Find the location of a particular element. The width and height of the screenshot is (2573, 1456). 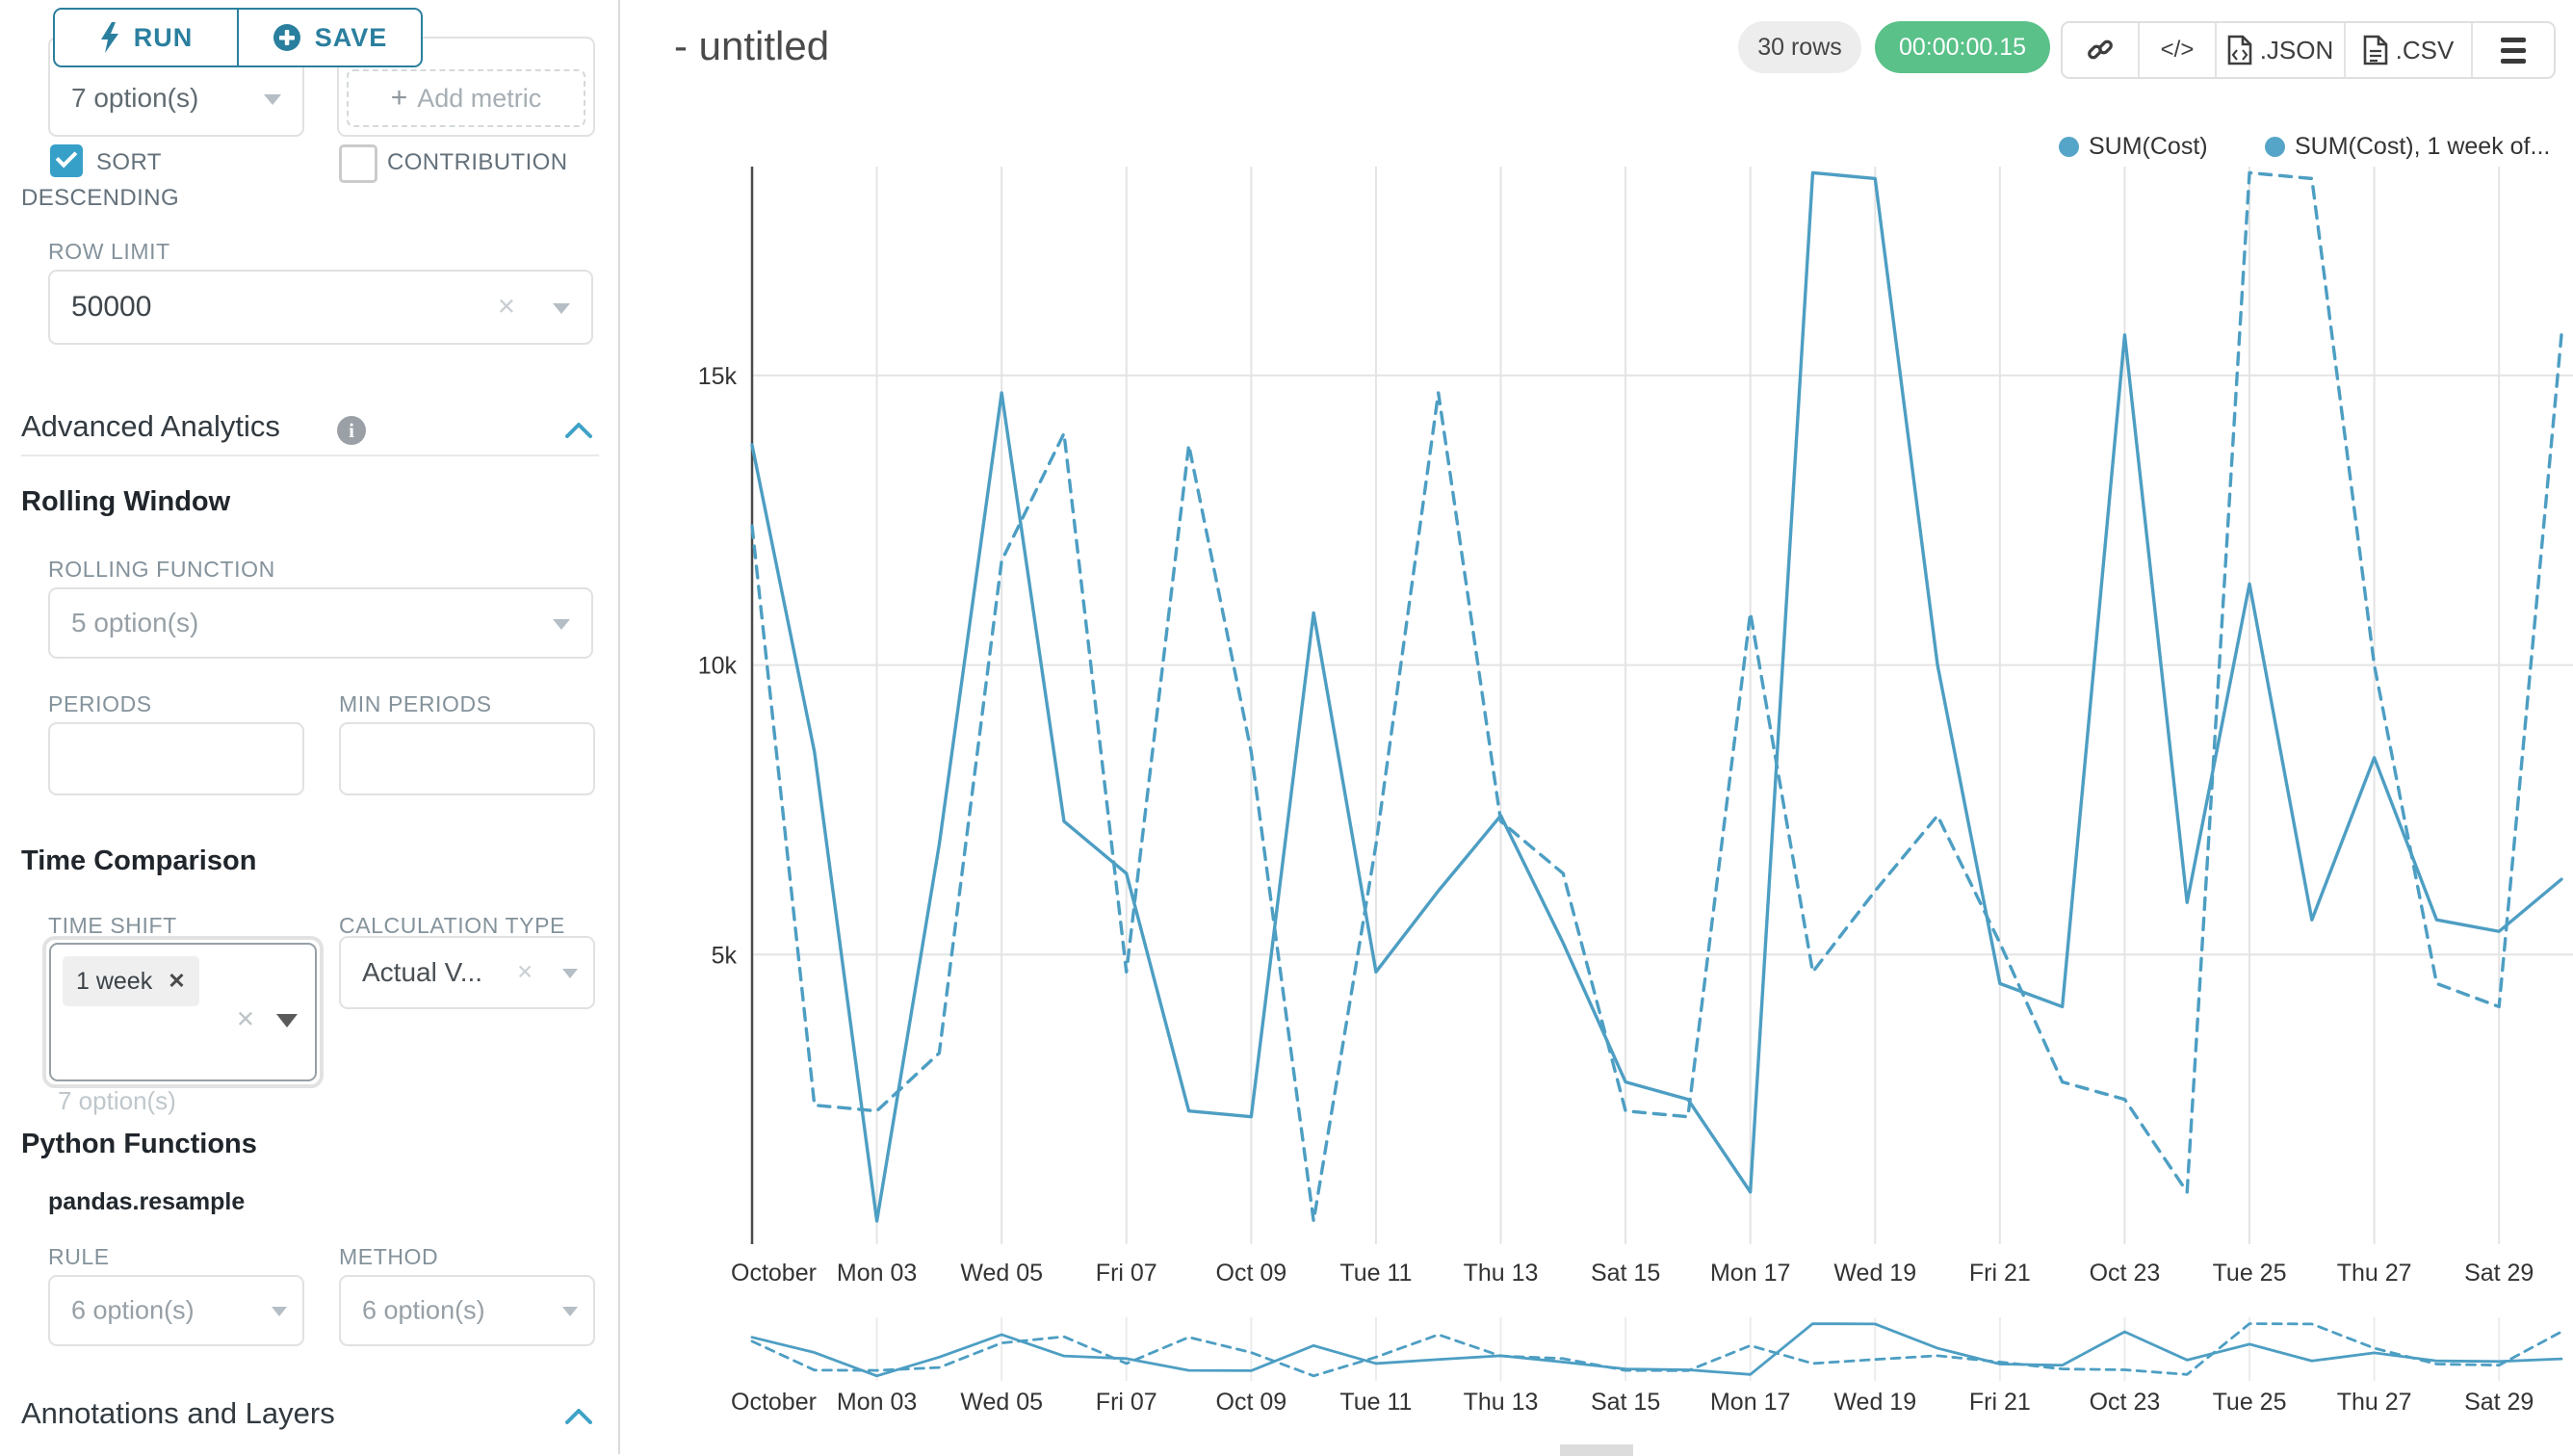

export-json-button: .JSON is located at coordinates (2279, 50).